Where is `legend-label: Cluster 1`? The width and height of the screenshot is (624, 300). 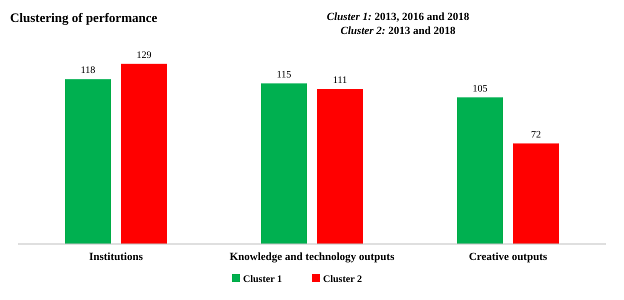
legend-label: Cluster 1 is located at coordinates (262, 279).